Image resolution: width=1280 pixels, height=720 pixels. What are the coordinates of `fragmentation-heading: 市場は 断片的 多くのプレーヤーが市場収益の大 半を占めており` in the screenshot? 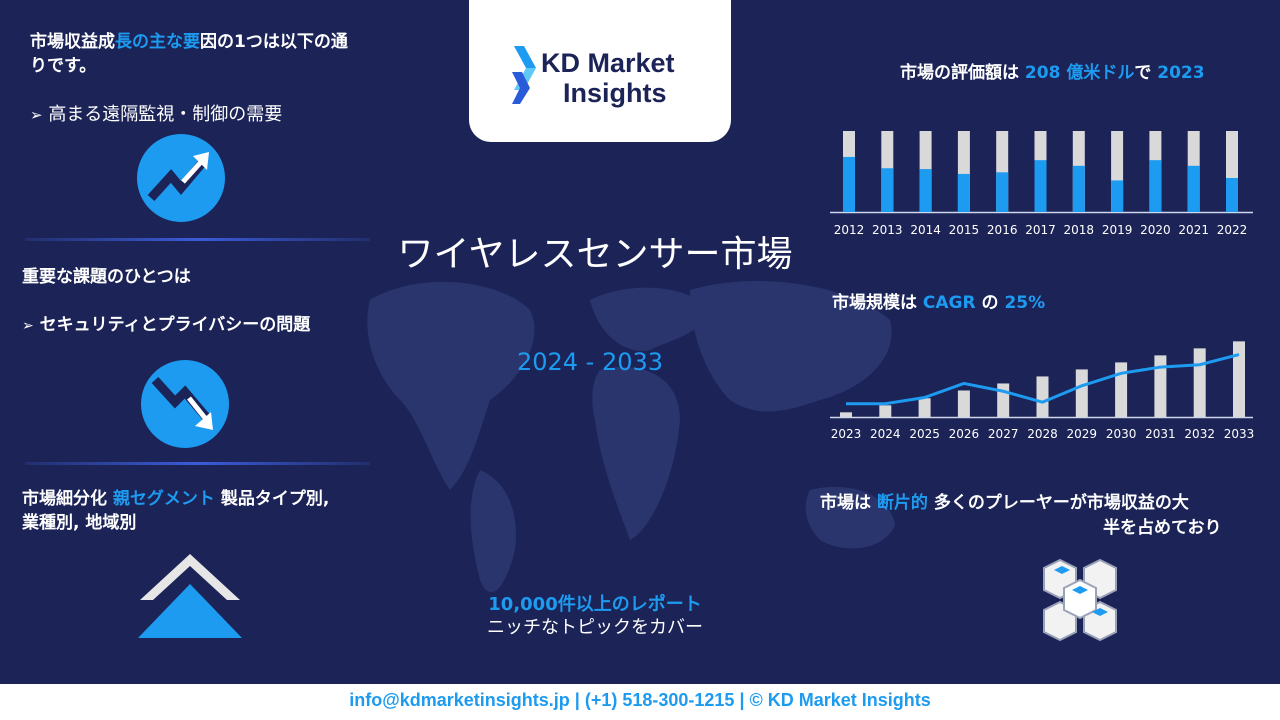 It's located at (1030, 516).